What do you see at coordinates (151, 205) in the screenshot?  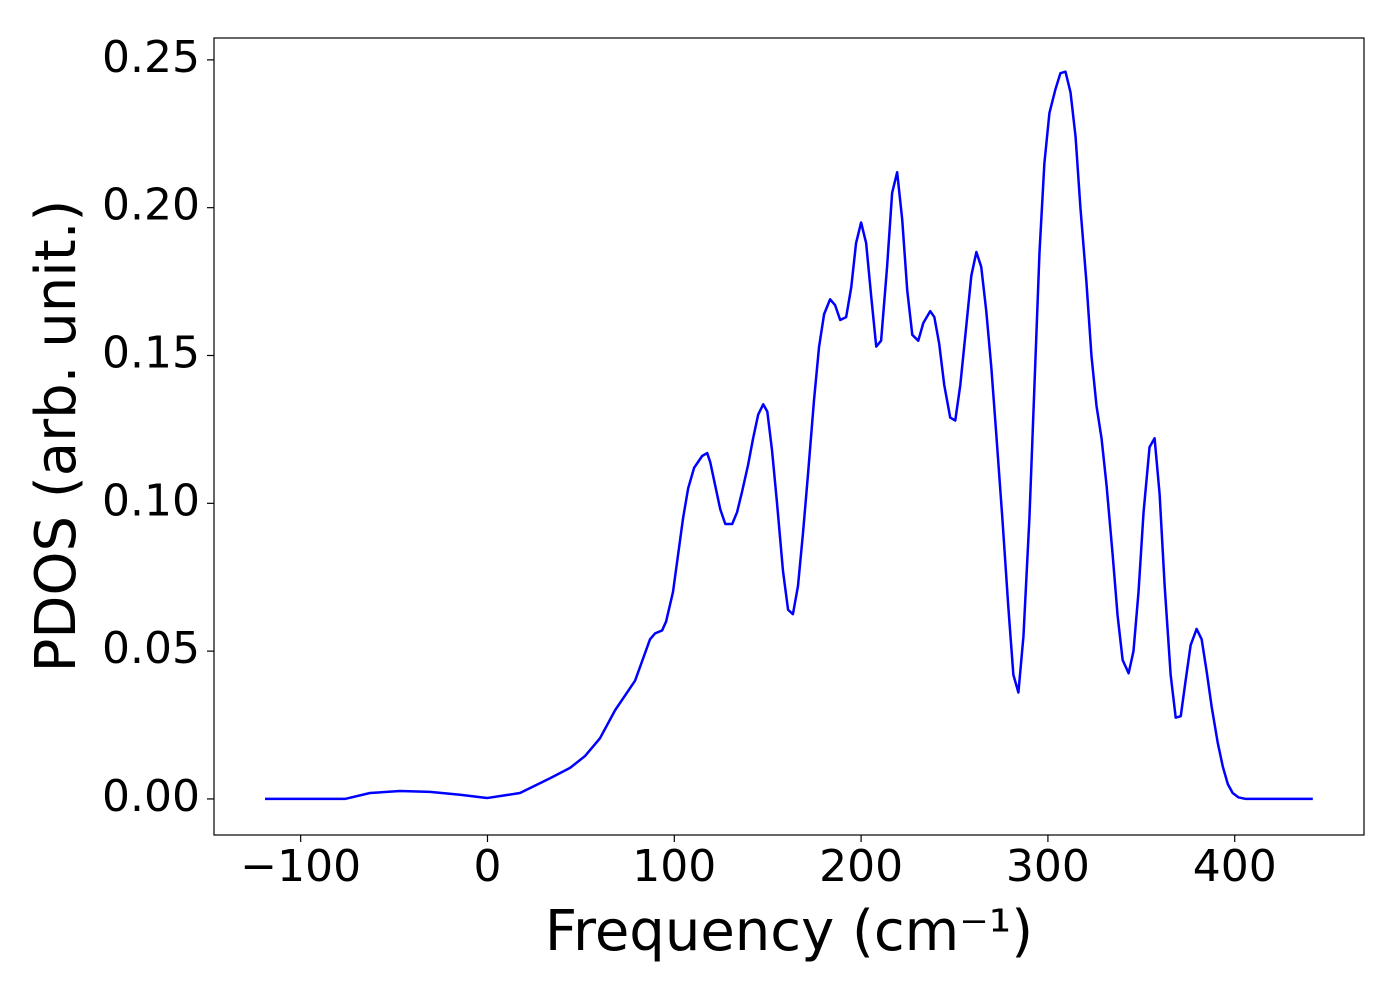 I see `y-tick-label: 0.20` at bounding box center [151, 205].